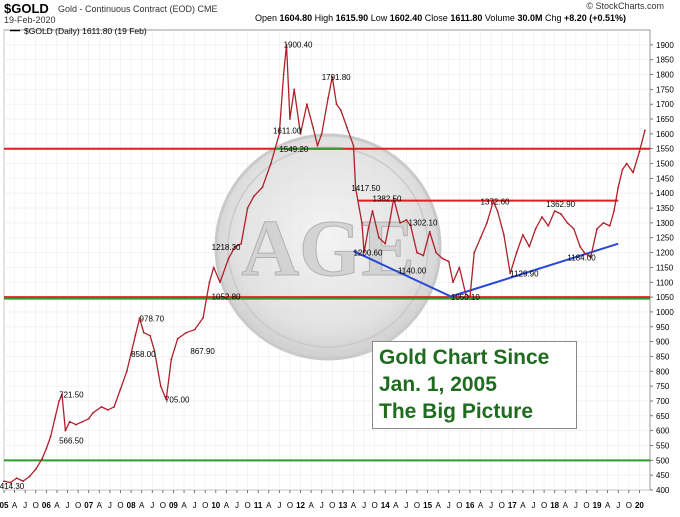 The height and width of the screenshot is (517, 680). What do you see at coordinates (464, 357) in the screenshot?
I see `callout-line-1: Gold Chart Since` at bounding box center [464, 357].